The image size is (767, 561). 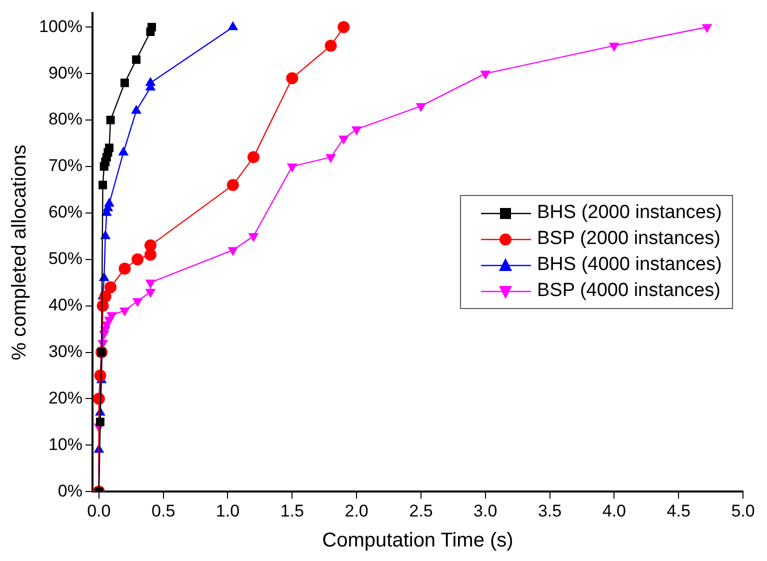 What do you see at coordinates (228, 510) in the screenshot?
I see `x-tick-label: 1.0` at bounding box center [228, 510].